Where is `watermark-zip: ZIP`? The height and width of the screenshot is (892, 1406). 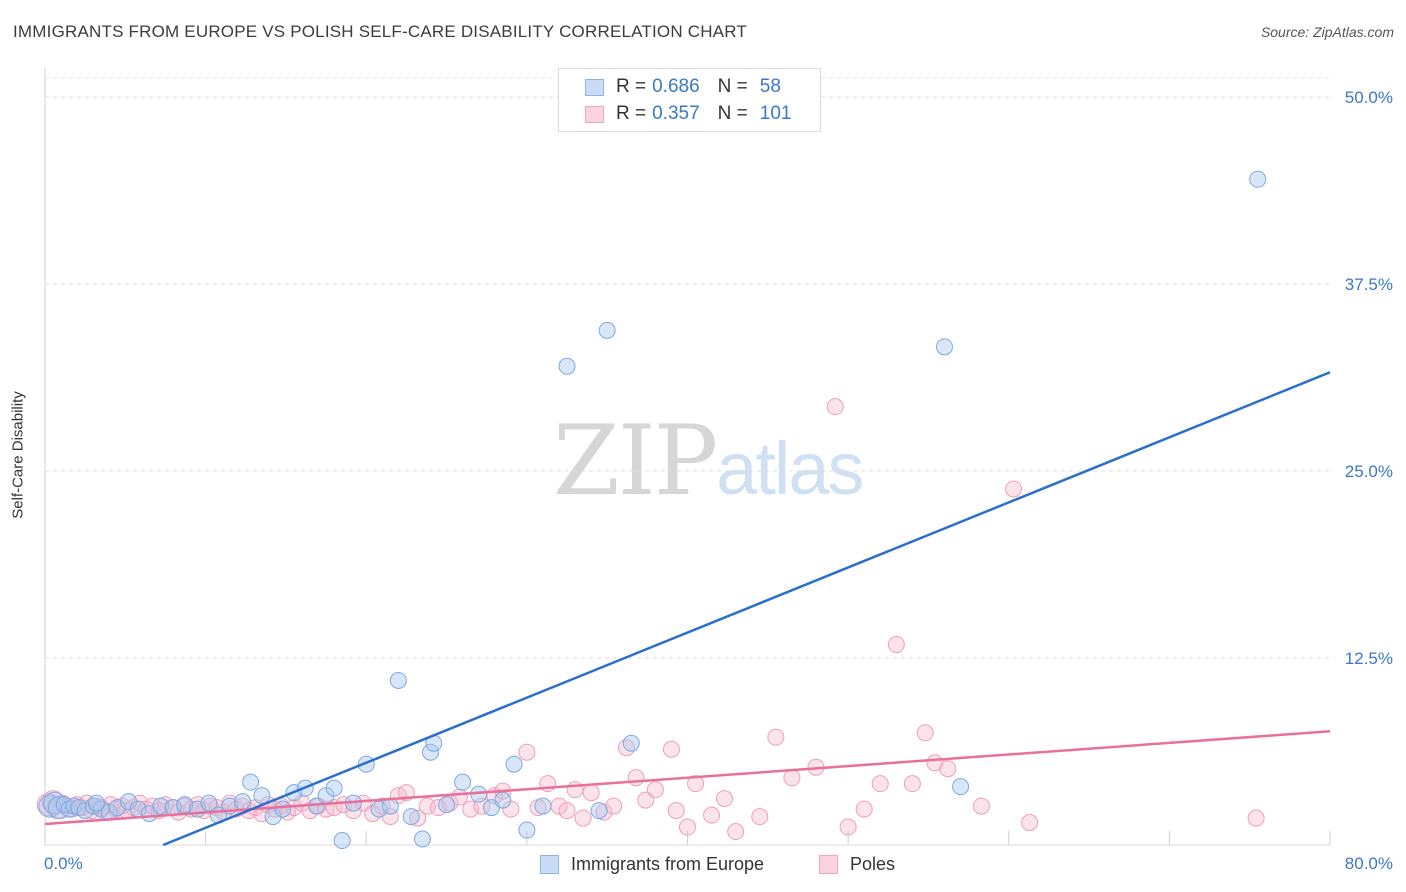
watermark-zip: ZIP is located at coordinates (635, 461).